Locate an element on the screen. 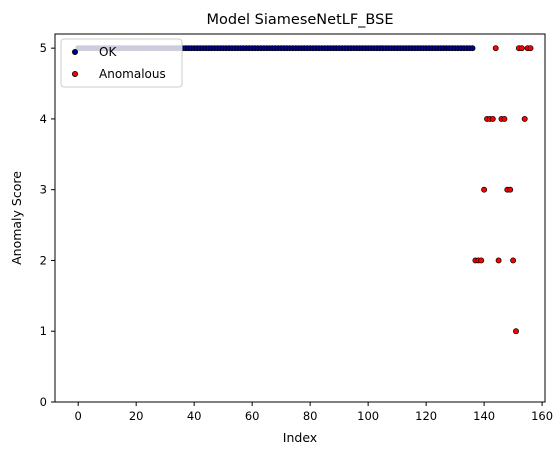 This screenshot has height=455, width=556. y-tick-label: 2 is located at coordinates (43, 260).